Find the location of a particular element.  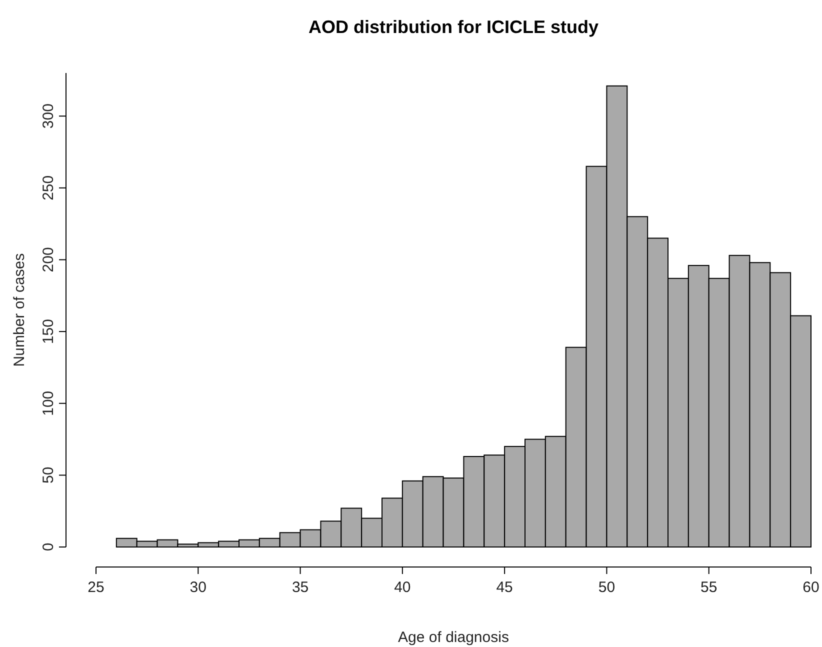

x-tick-label: 30 is located at coordinates (198, 587).